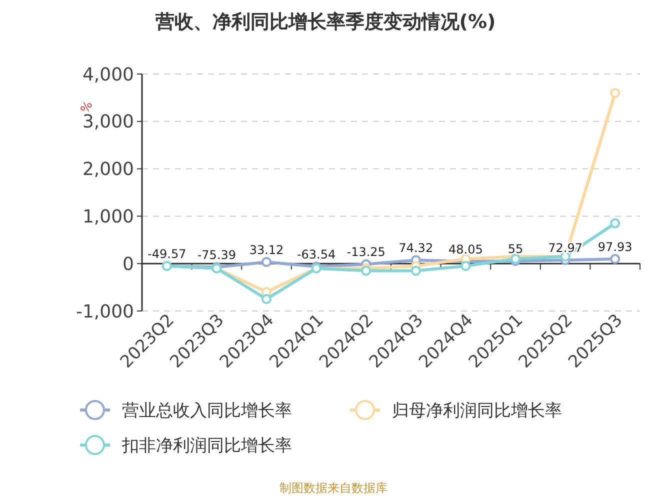 This screenshot has height=500, width=667. What do you see at coordinates (108, 217) in the screenshot?
I see `y-tick-label: 1,000` at bounding box center [108, 217].